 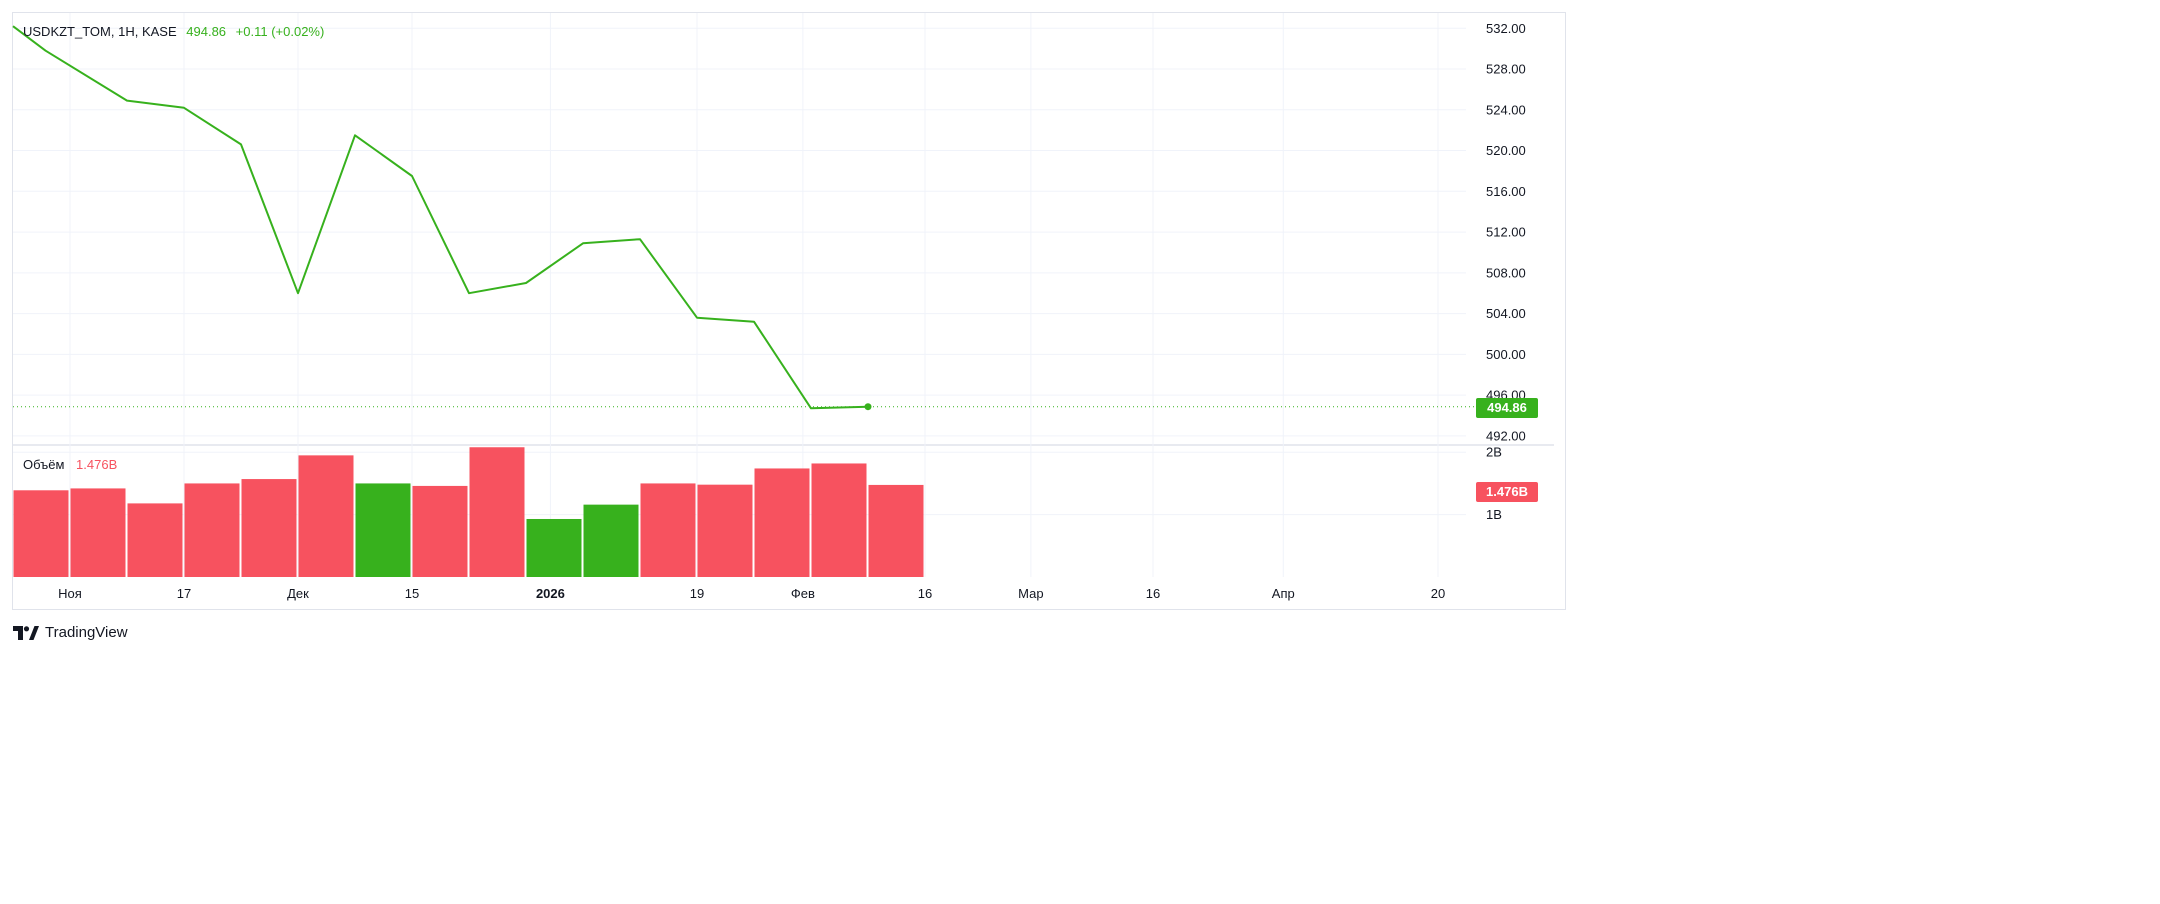 I want to click on tradingview-logo-icon, so click(x=26, y=632).